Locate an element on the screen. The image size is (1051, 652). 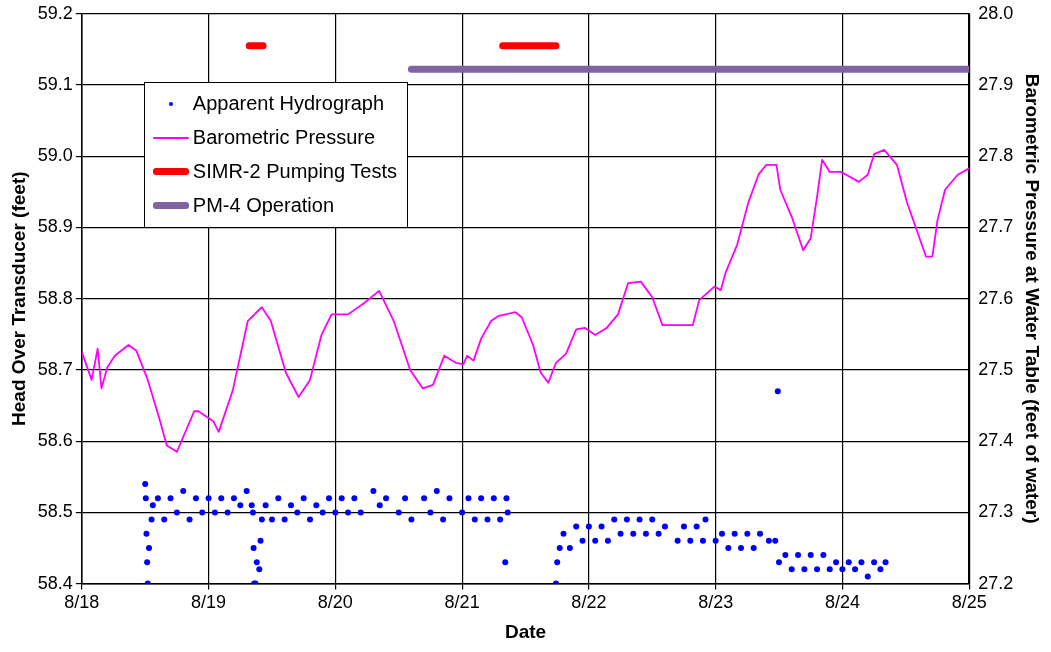
y-tick-label: 59.0 is located at coordinates (55, 155).